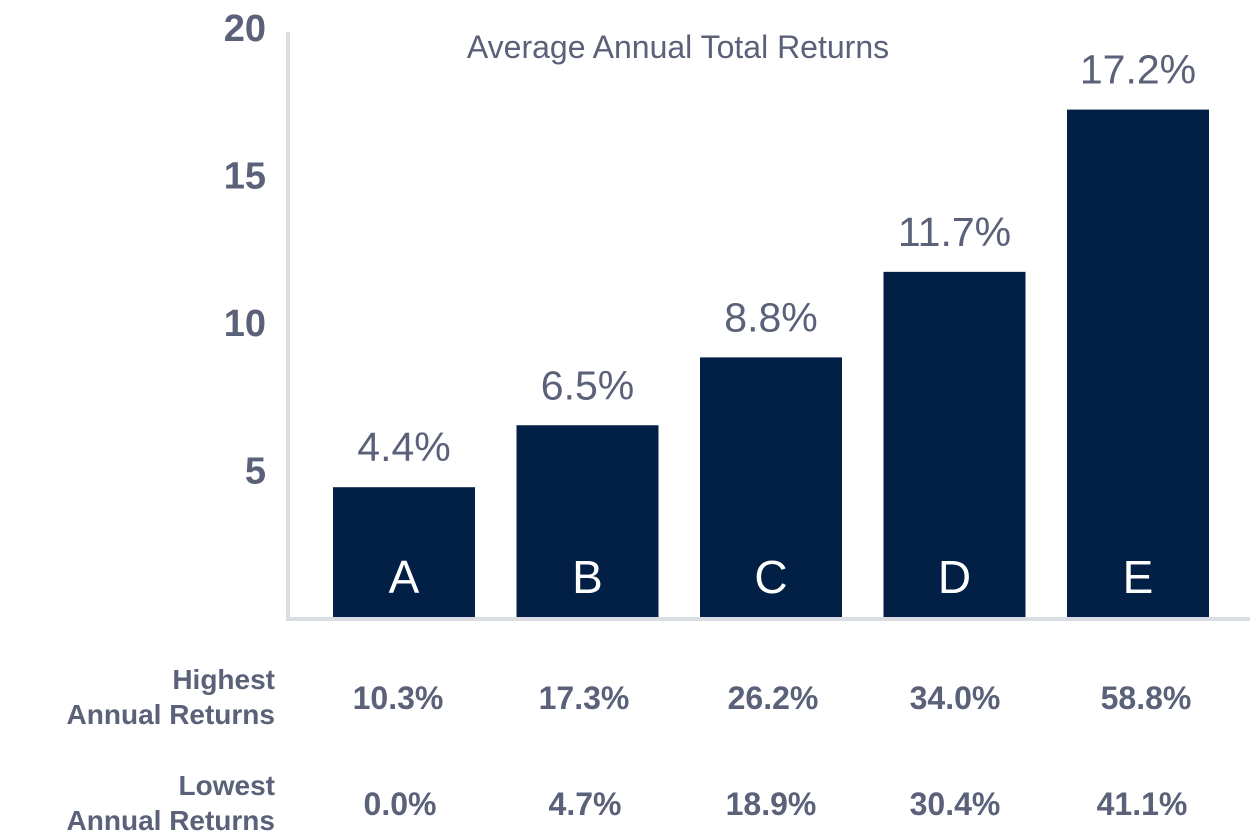  I want to click on row-label-lowest-line2: Annual Returns, so click(170, 820).